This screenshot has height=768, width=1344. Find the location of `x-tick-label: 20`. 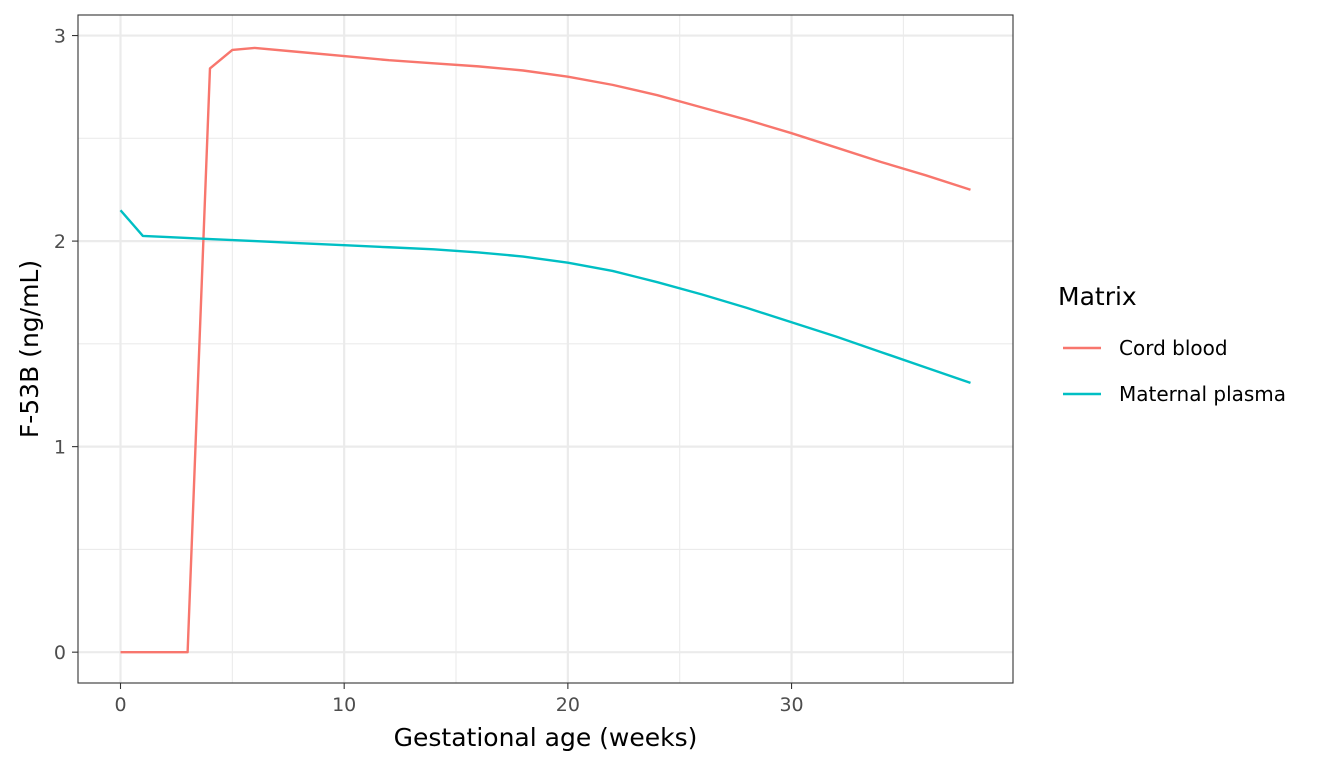

x-tick-label: 20 is located at coordinates (568, 705).